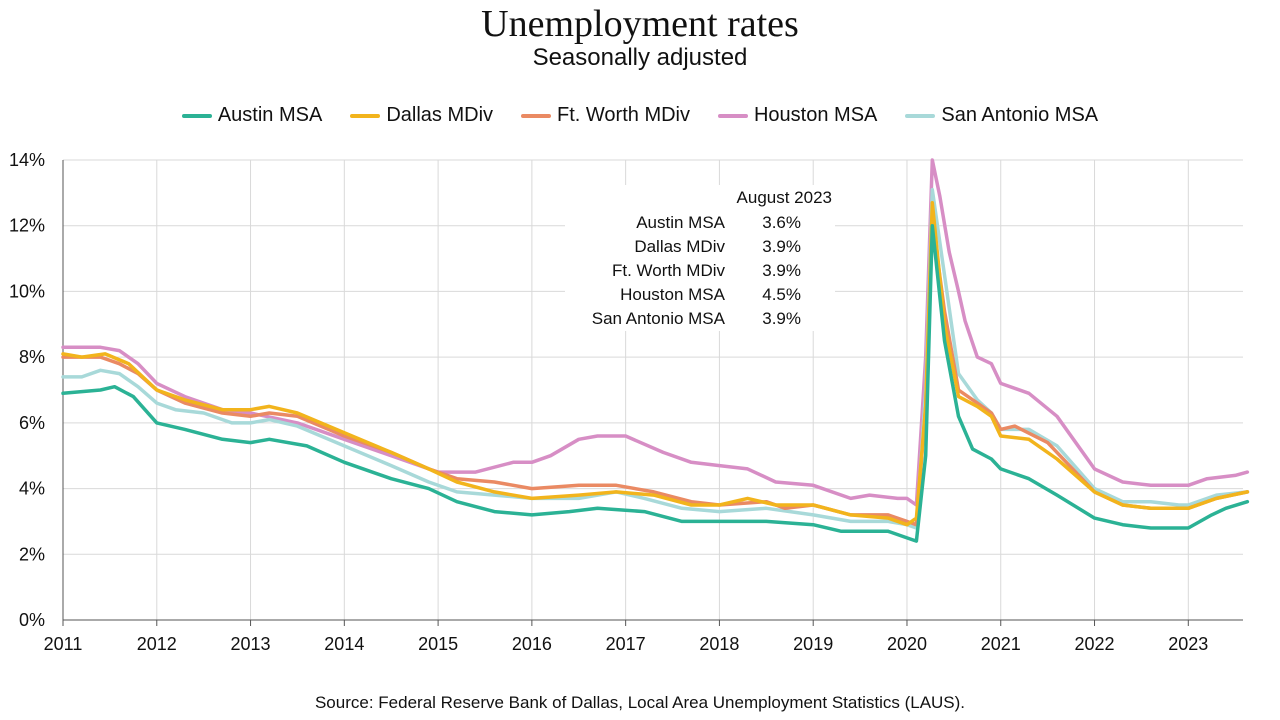 The width and height of the screenshot is (1280, 720). What do you see at coordinates (1001, 644) in the screenshot?
I see `x-tick-label: 2021` at bounding box center [1001, 644].